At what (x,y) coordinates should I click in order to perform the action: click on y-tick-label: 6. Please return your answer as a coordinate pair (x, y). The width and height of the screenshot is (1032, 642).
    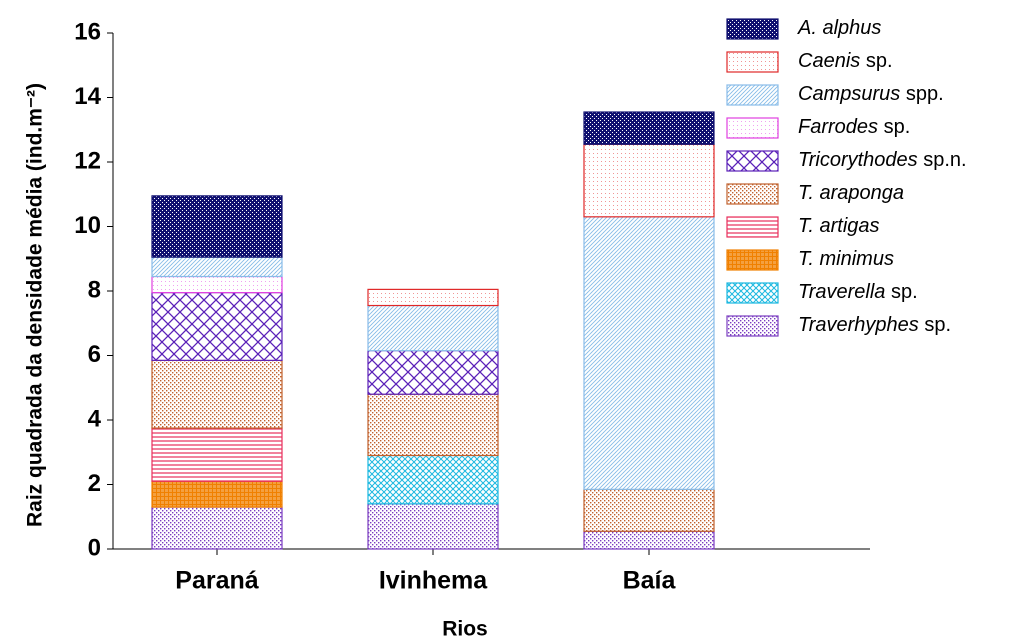
    Looking at the image, I should click on (94, 354).